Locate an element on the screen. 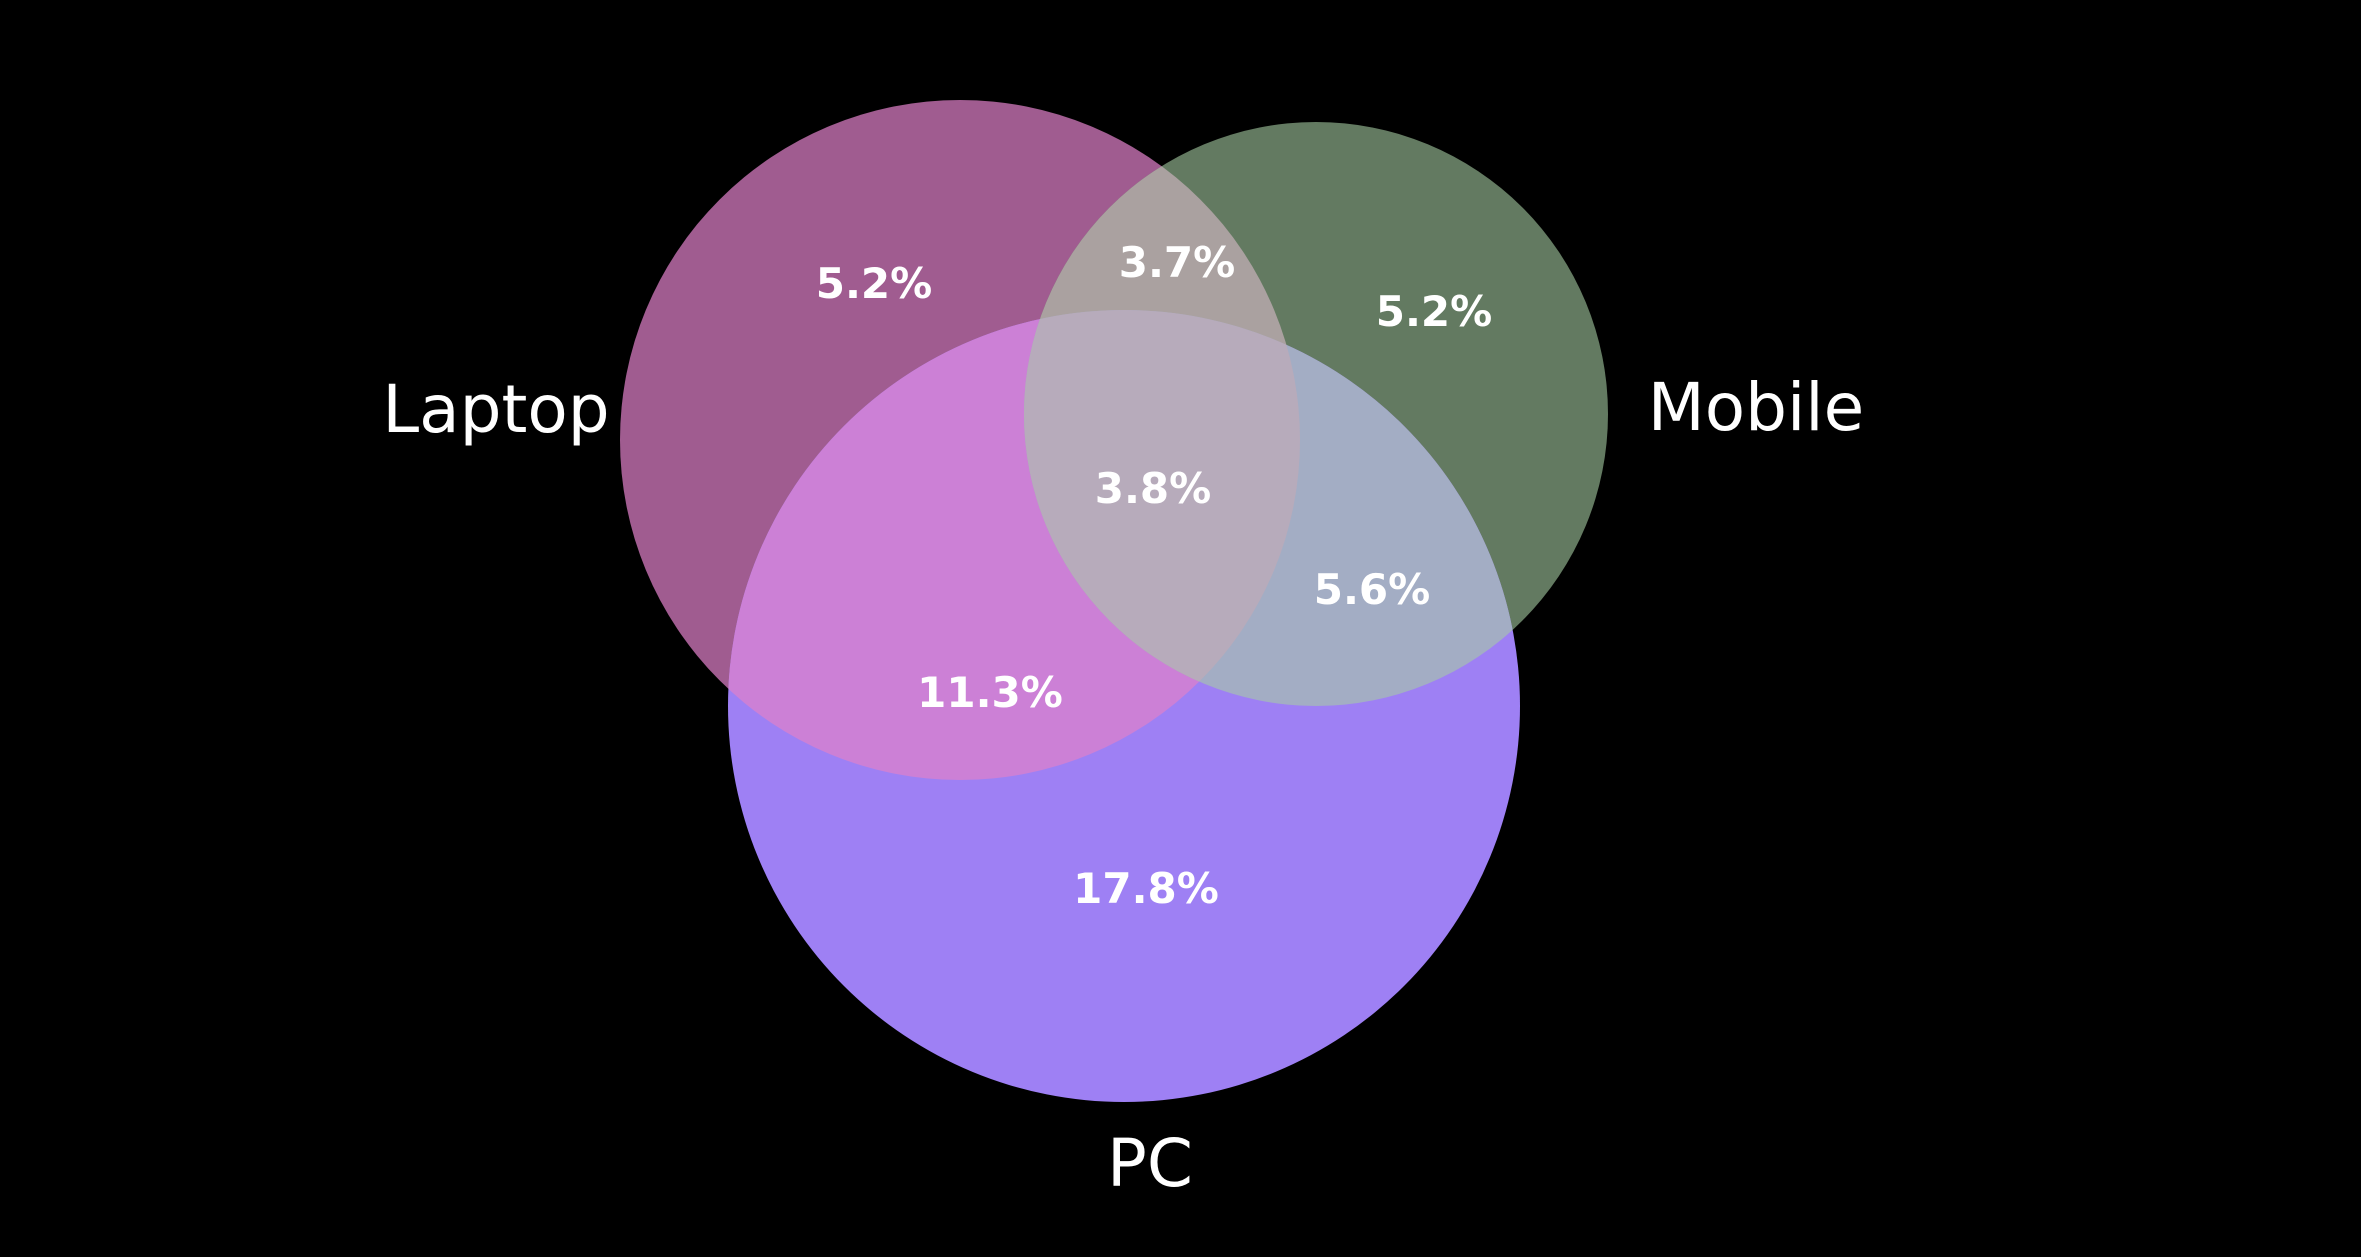 The image size is (2361, 1257). pc-label: PC is located at coordinates (1150, 1163).